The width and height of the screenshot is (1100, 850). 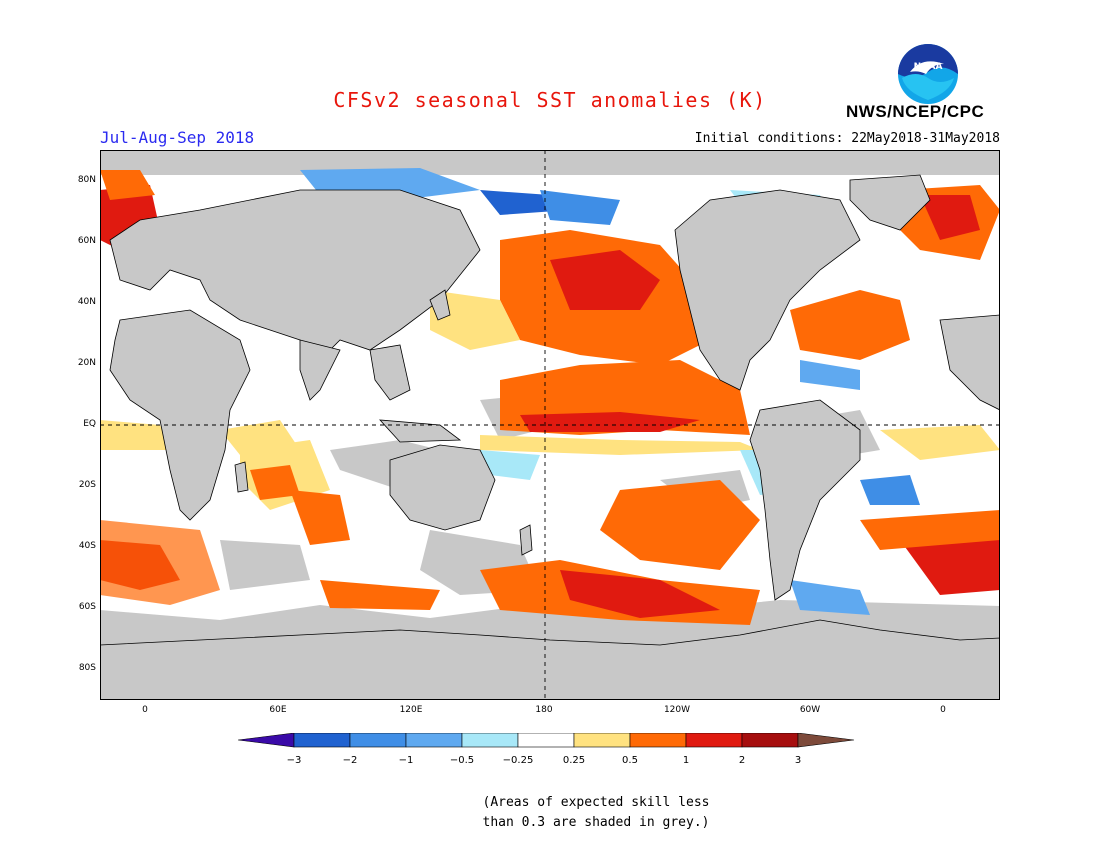 What do you see at coordinates (406, 760) in the screenshot?
I see `colorbar-tick-label: −1` at bounding box center [406, 760].